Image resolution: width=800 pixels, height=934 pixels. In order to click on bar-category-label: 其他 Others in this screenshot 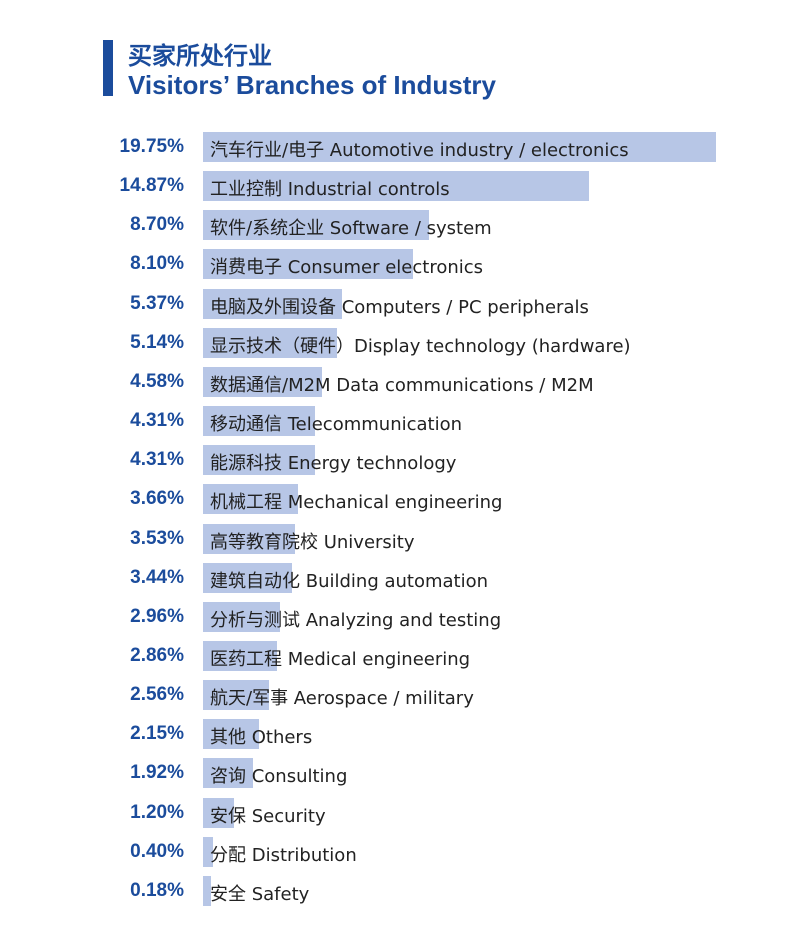, I will do `click(261, 738)`.